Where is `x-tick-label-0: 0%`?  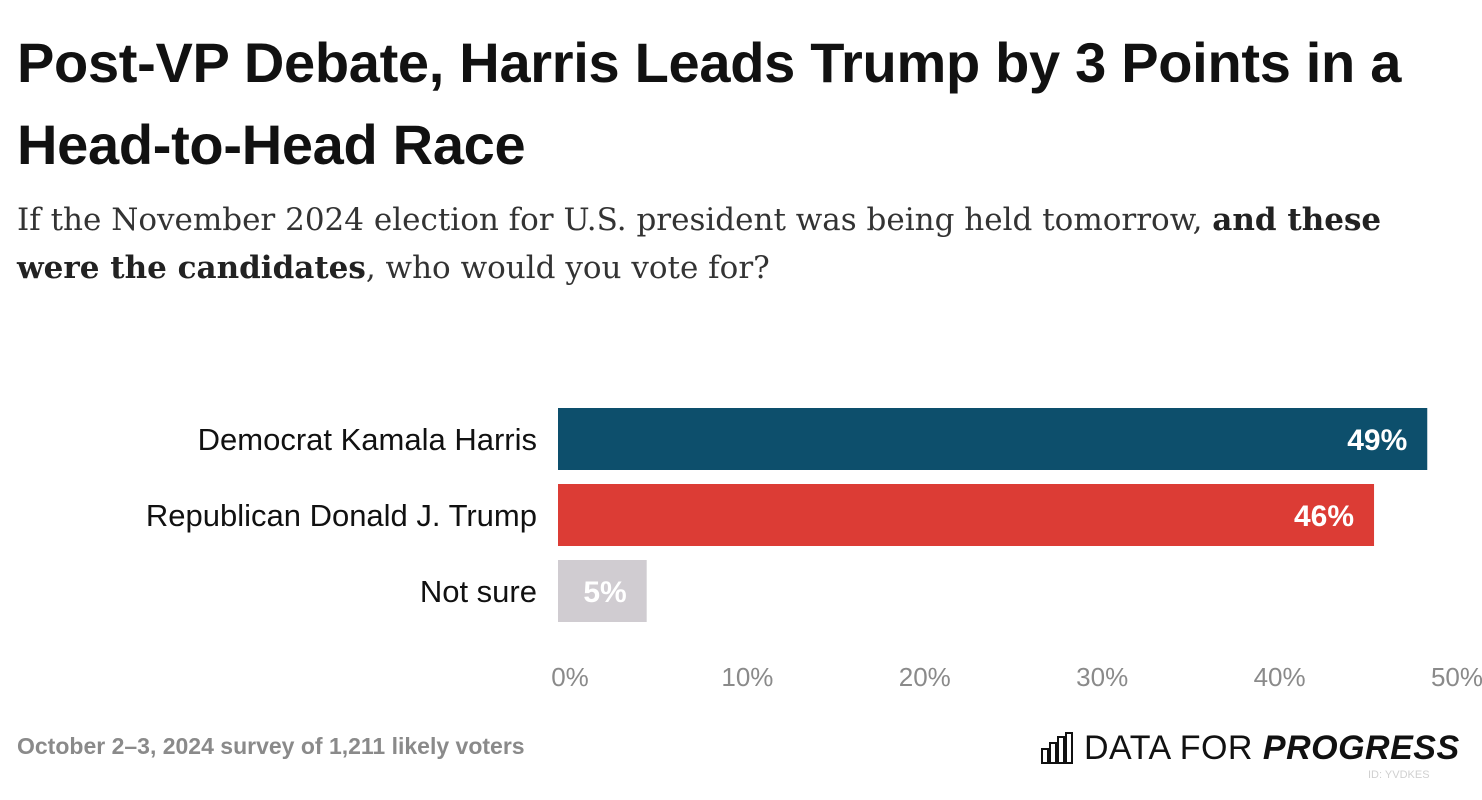
x-tick-label-0: 0% is located at coordinates (570, 677).